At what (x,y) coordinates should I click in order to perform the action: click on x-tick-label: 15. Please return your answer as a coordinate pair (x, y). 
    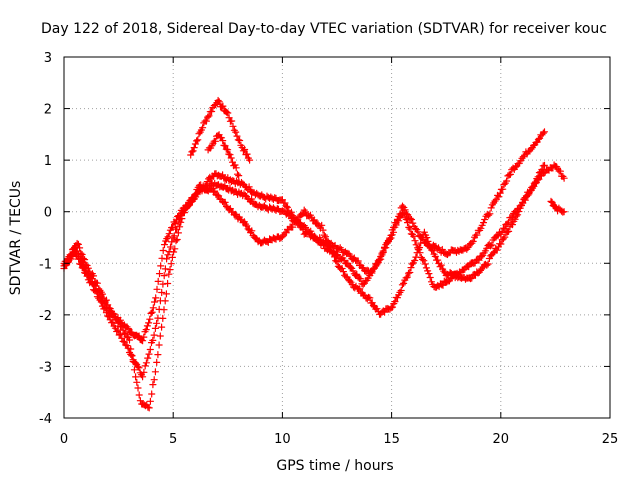
    Looking at the image, I should click on (391, 439).